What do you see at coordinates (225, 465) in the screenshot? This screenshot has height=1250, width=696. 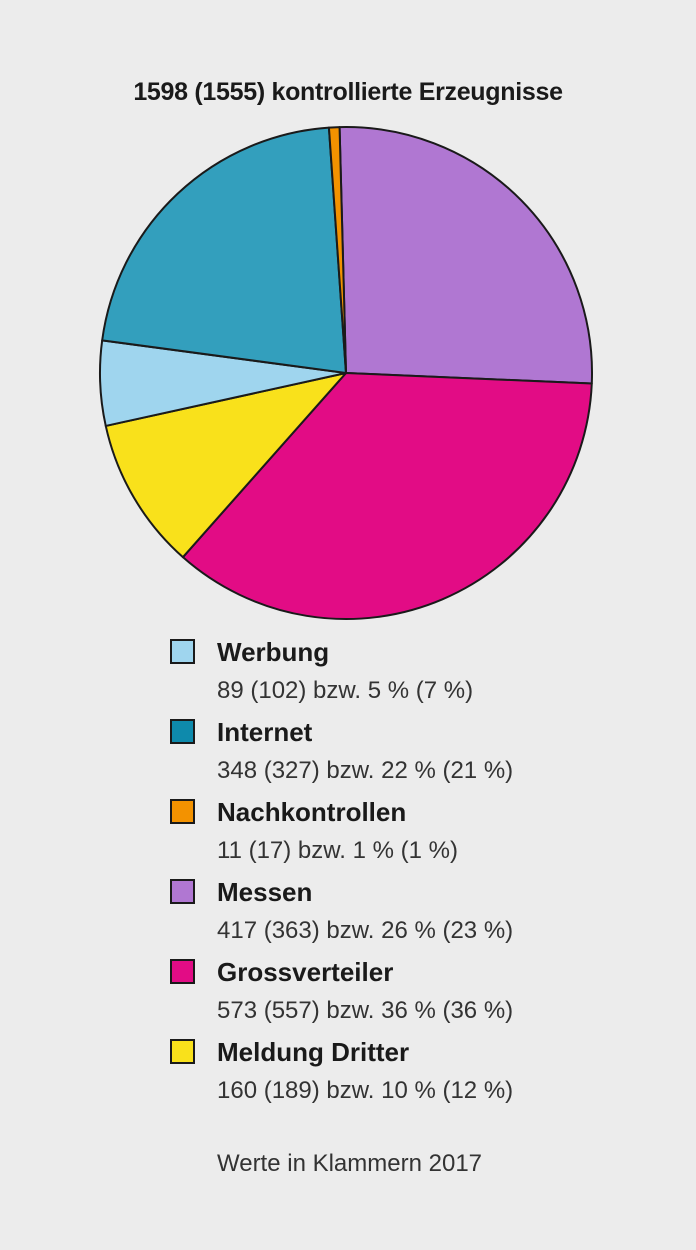 I see `pie-slice-meldung-dritter` at bounding box center [225, 465].